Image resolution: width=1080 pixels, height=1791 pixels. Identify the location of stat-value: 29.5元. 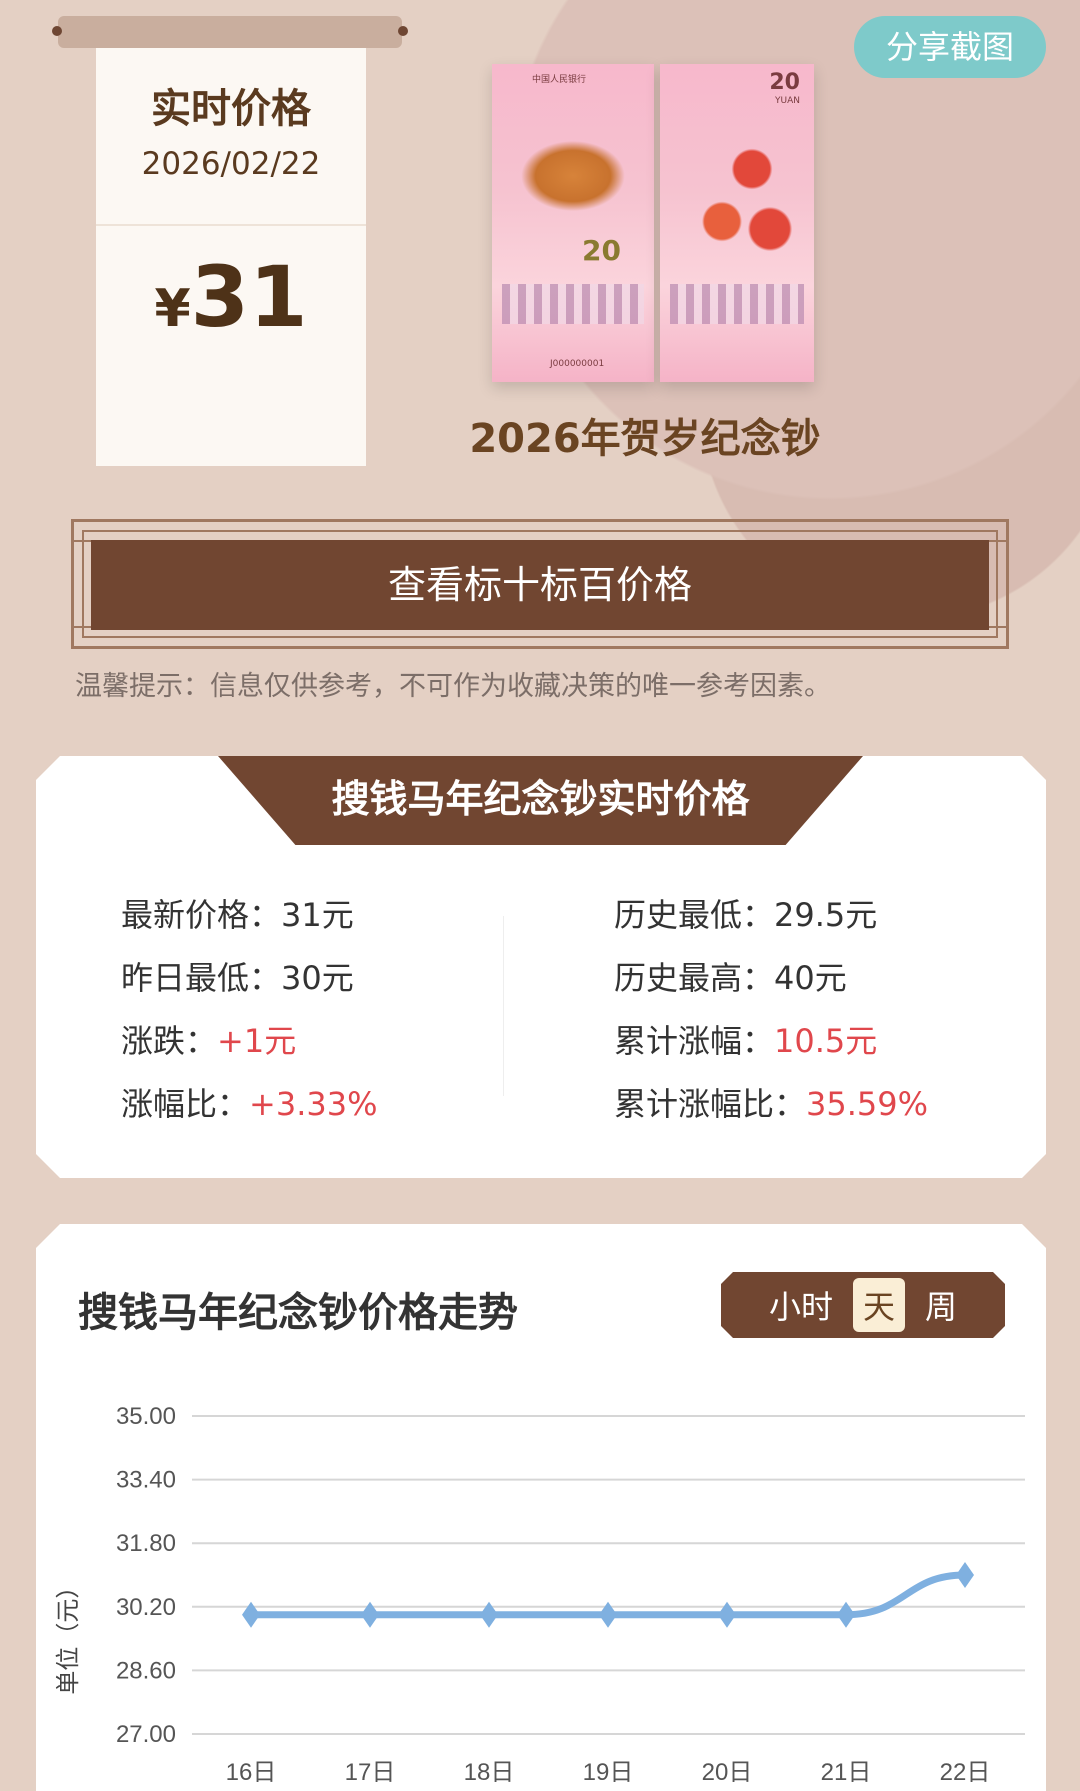
(826, 915).